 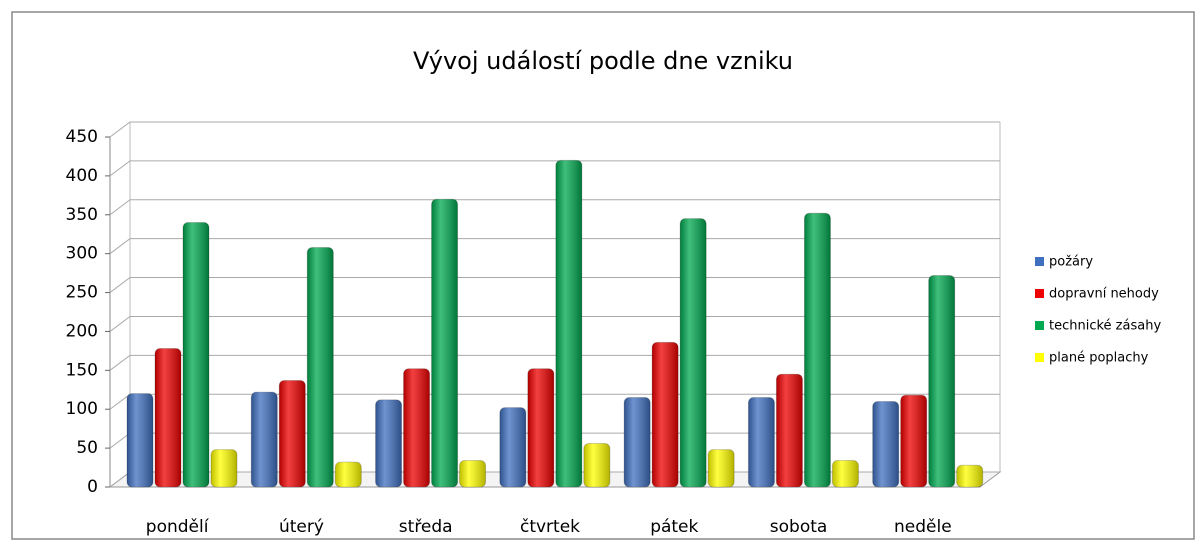 What do you see at coordinates (82, 370) in the screenshot?
I see `y-tick-label: 150` at bounding box center [82, 370].